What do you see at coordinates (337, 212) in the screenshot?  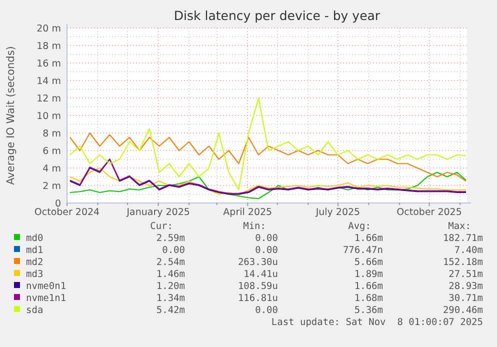 I see `x-tick-label: July 2025` at bounding box center [337, 212].